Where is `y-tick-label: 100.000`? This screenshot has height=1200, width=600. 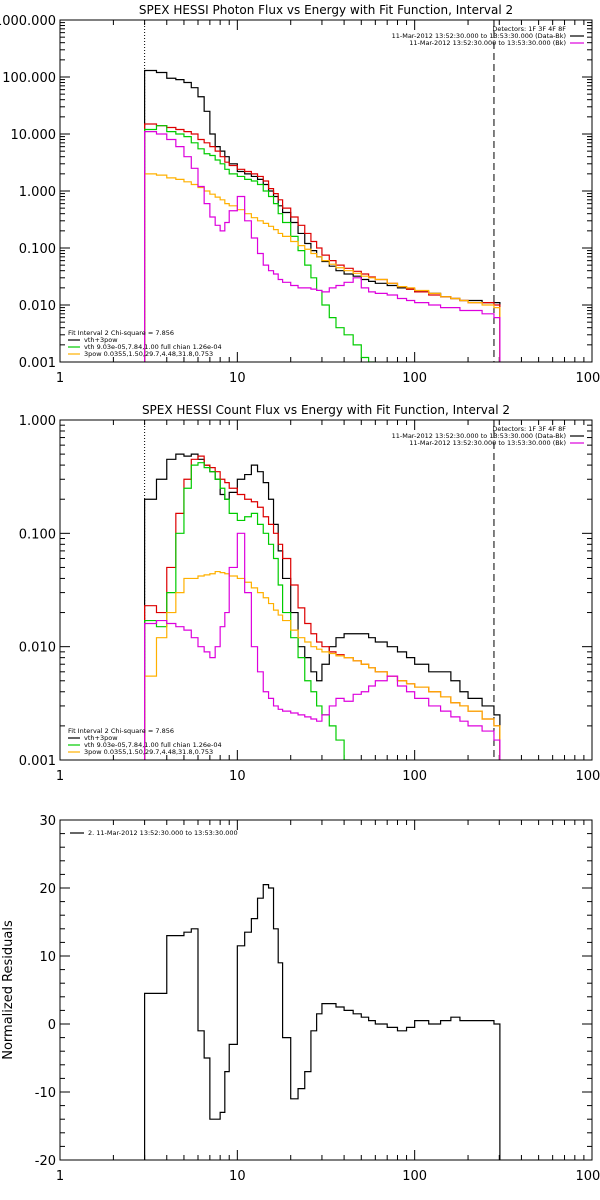
y-tick-label: 100.000 is located at coordinates (29, 78).